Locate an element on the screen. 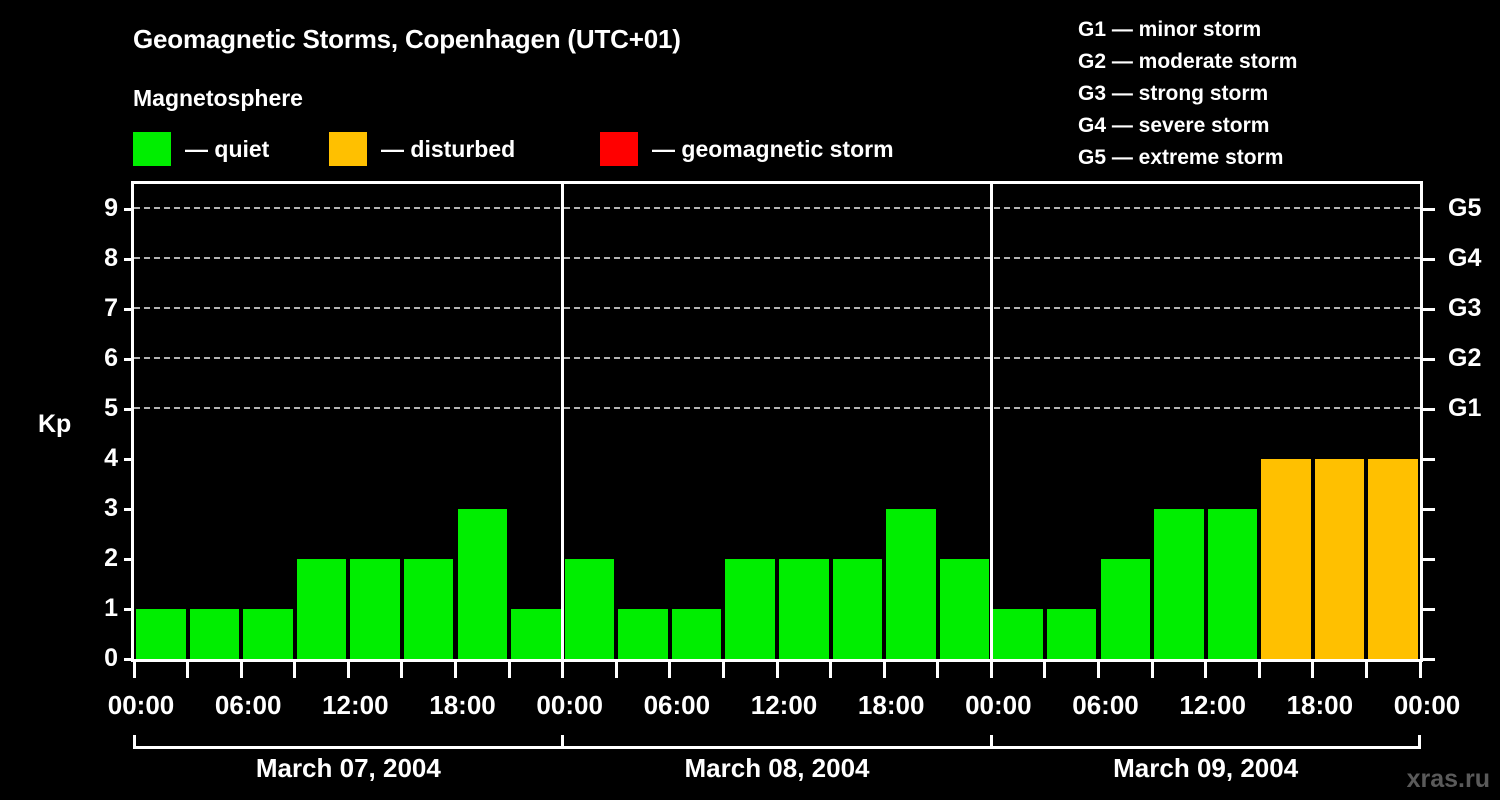 The image size is (1500, 800). legend-entry: — quiet is located at coordinates (201, 149).